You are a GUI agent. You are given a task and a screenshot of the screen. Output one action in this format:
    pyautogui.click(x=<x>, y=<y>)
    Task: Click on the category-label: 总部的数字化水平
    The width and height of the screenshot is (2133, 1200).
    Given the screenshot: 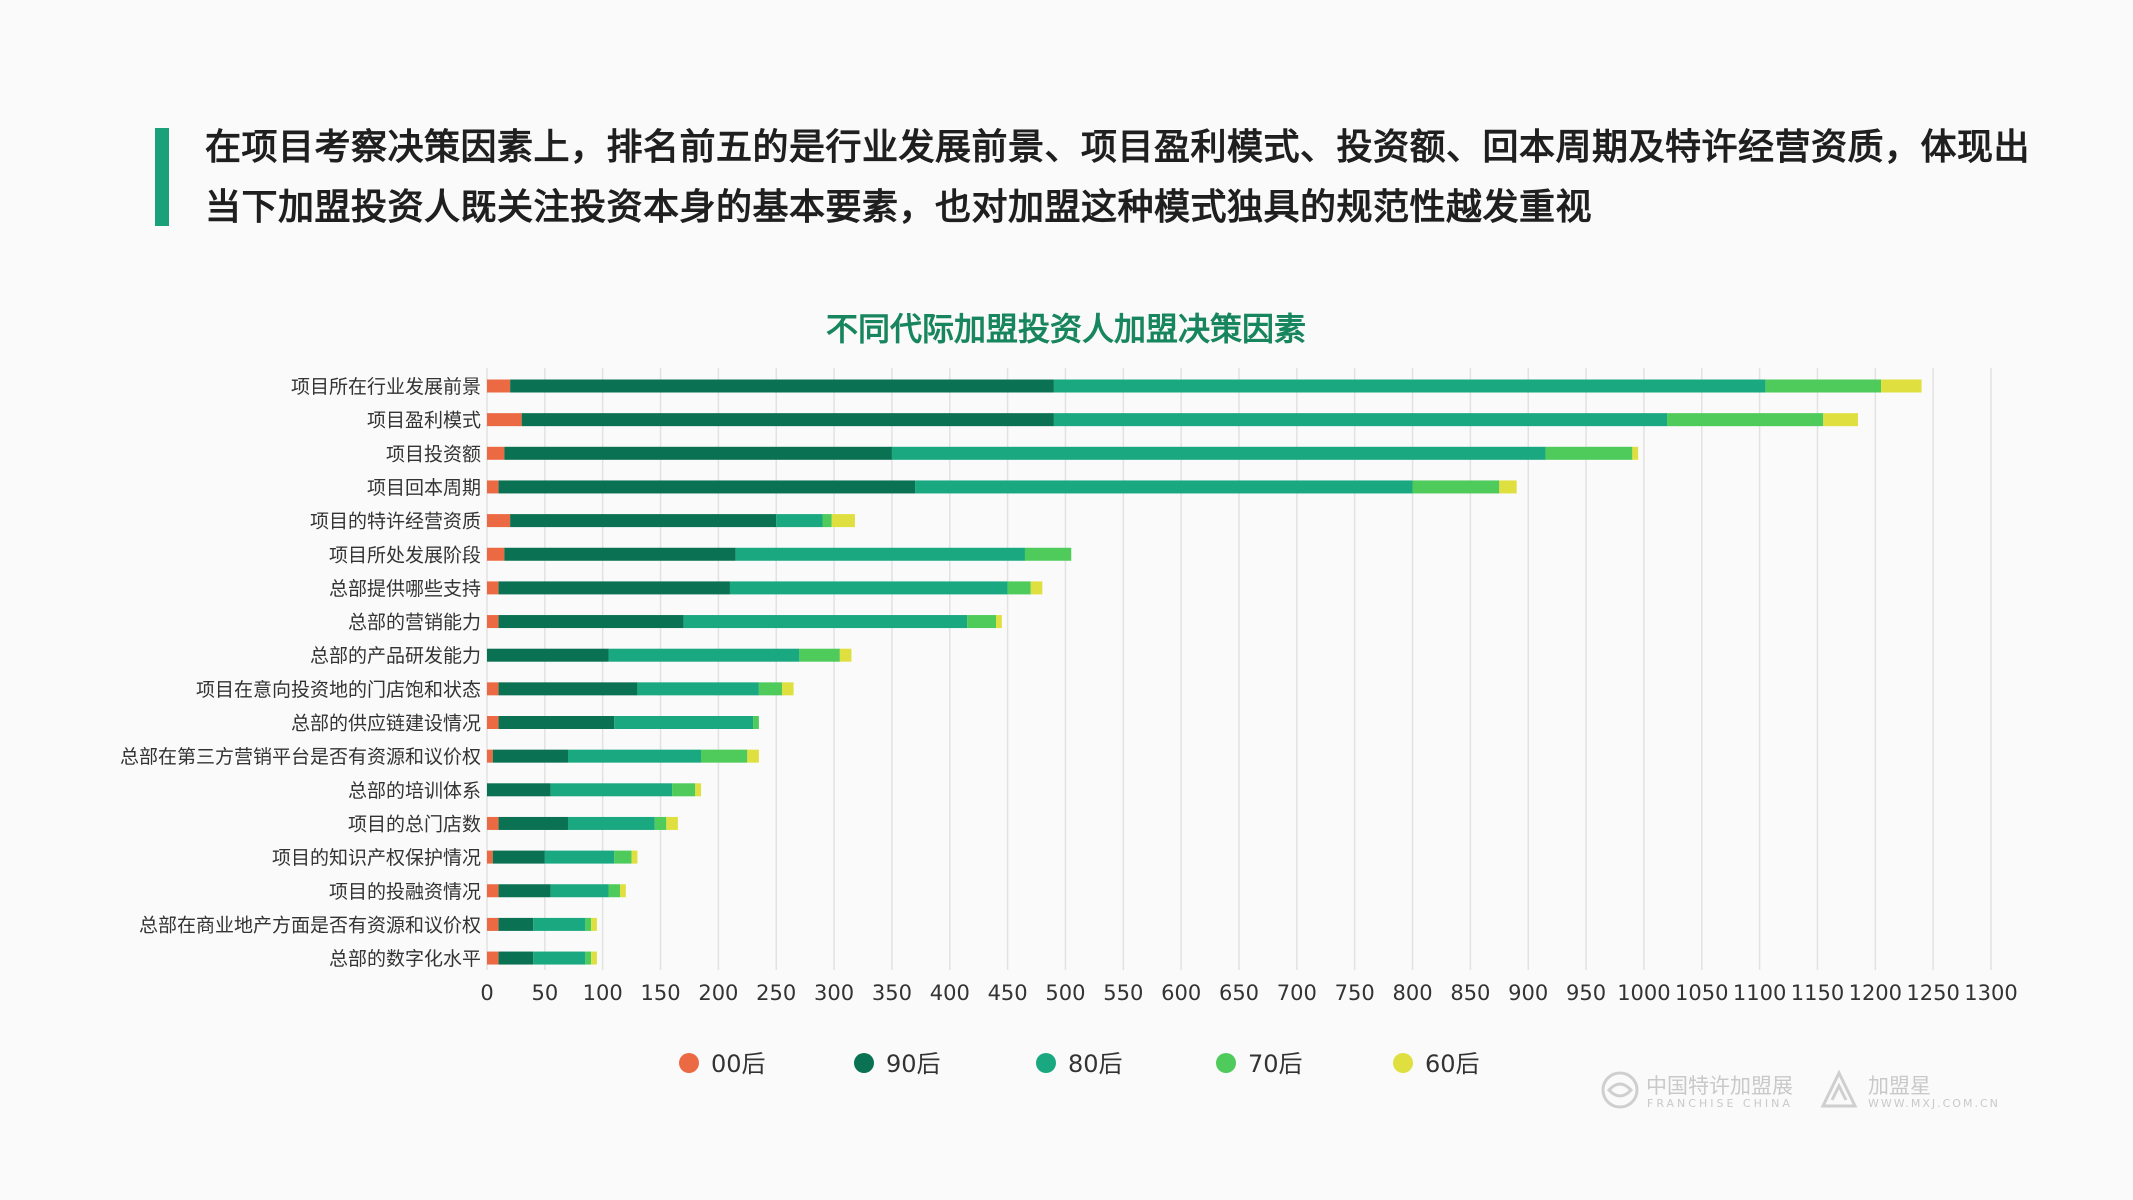 What is the action you would take?
    pyautogui.click(x=405, y=959)
    